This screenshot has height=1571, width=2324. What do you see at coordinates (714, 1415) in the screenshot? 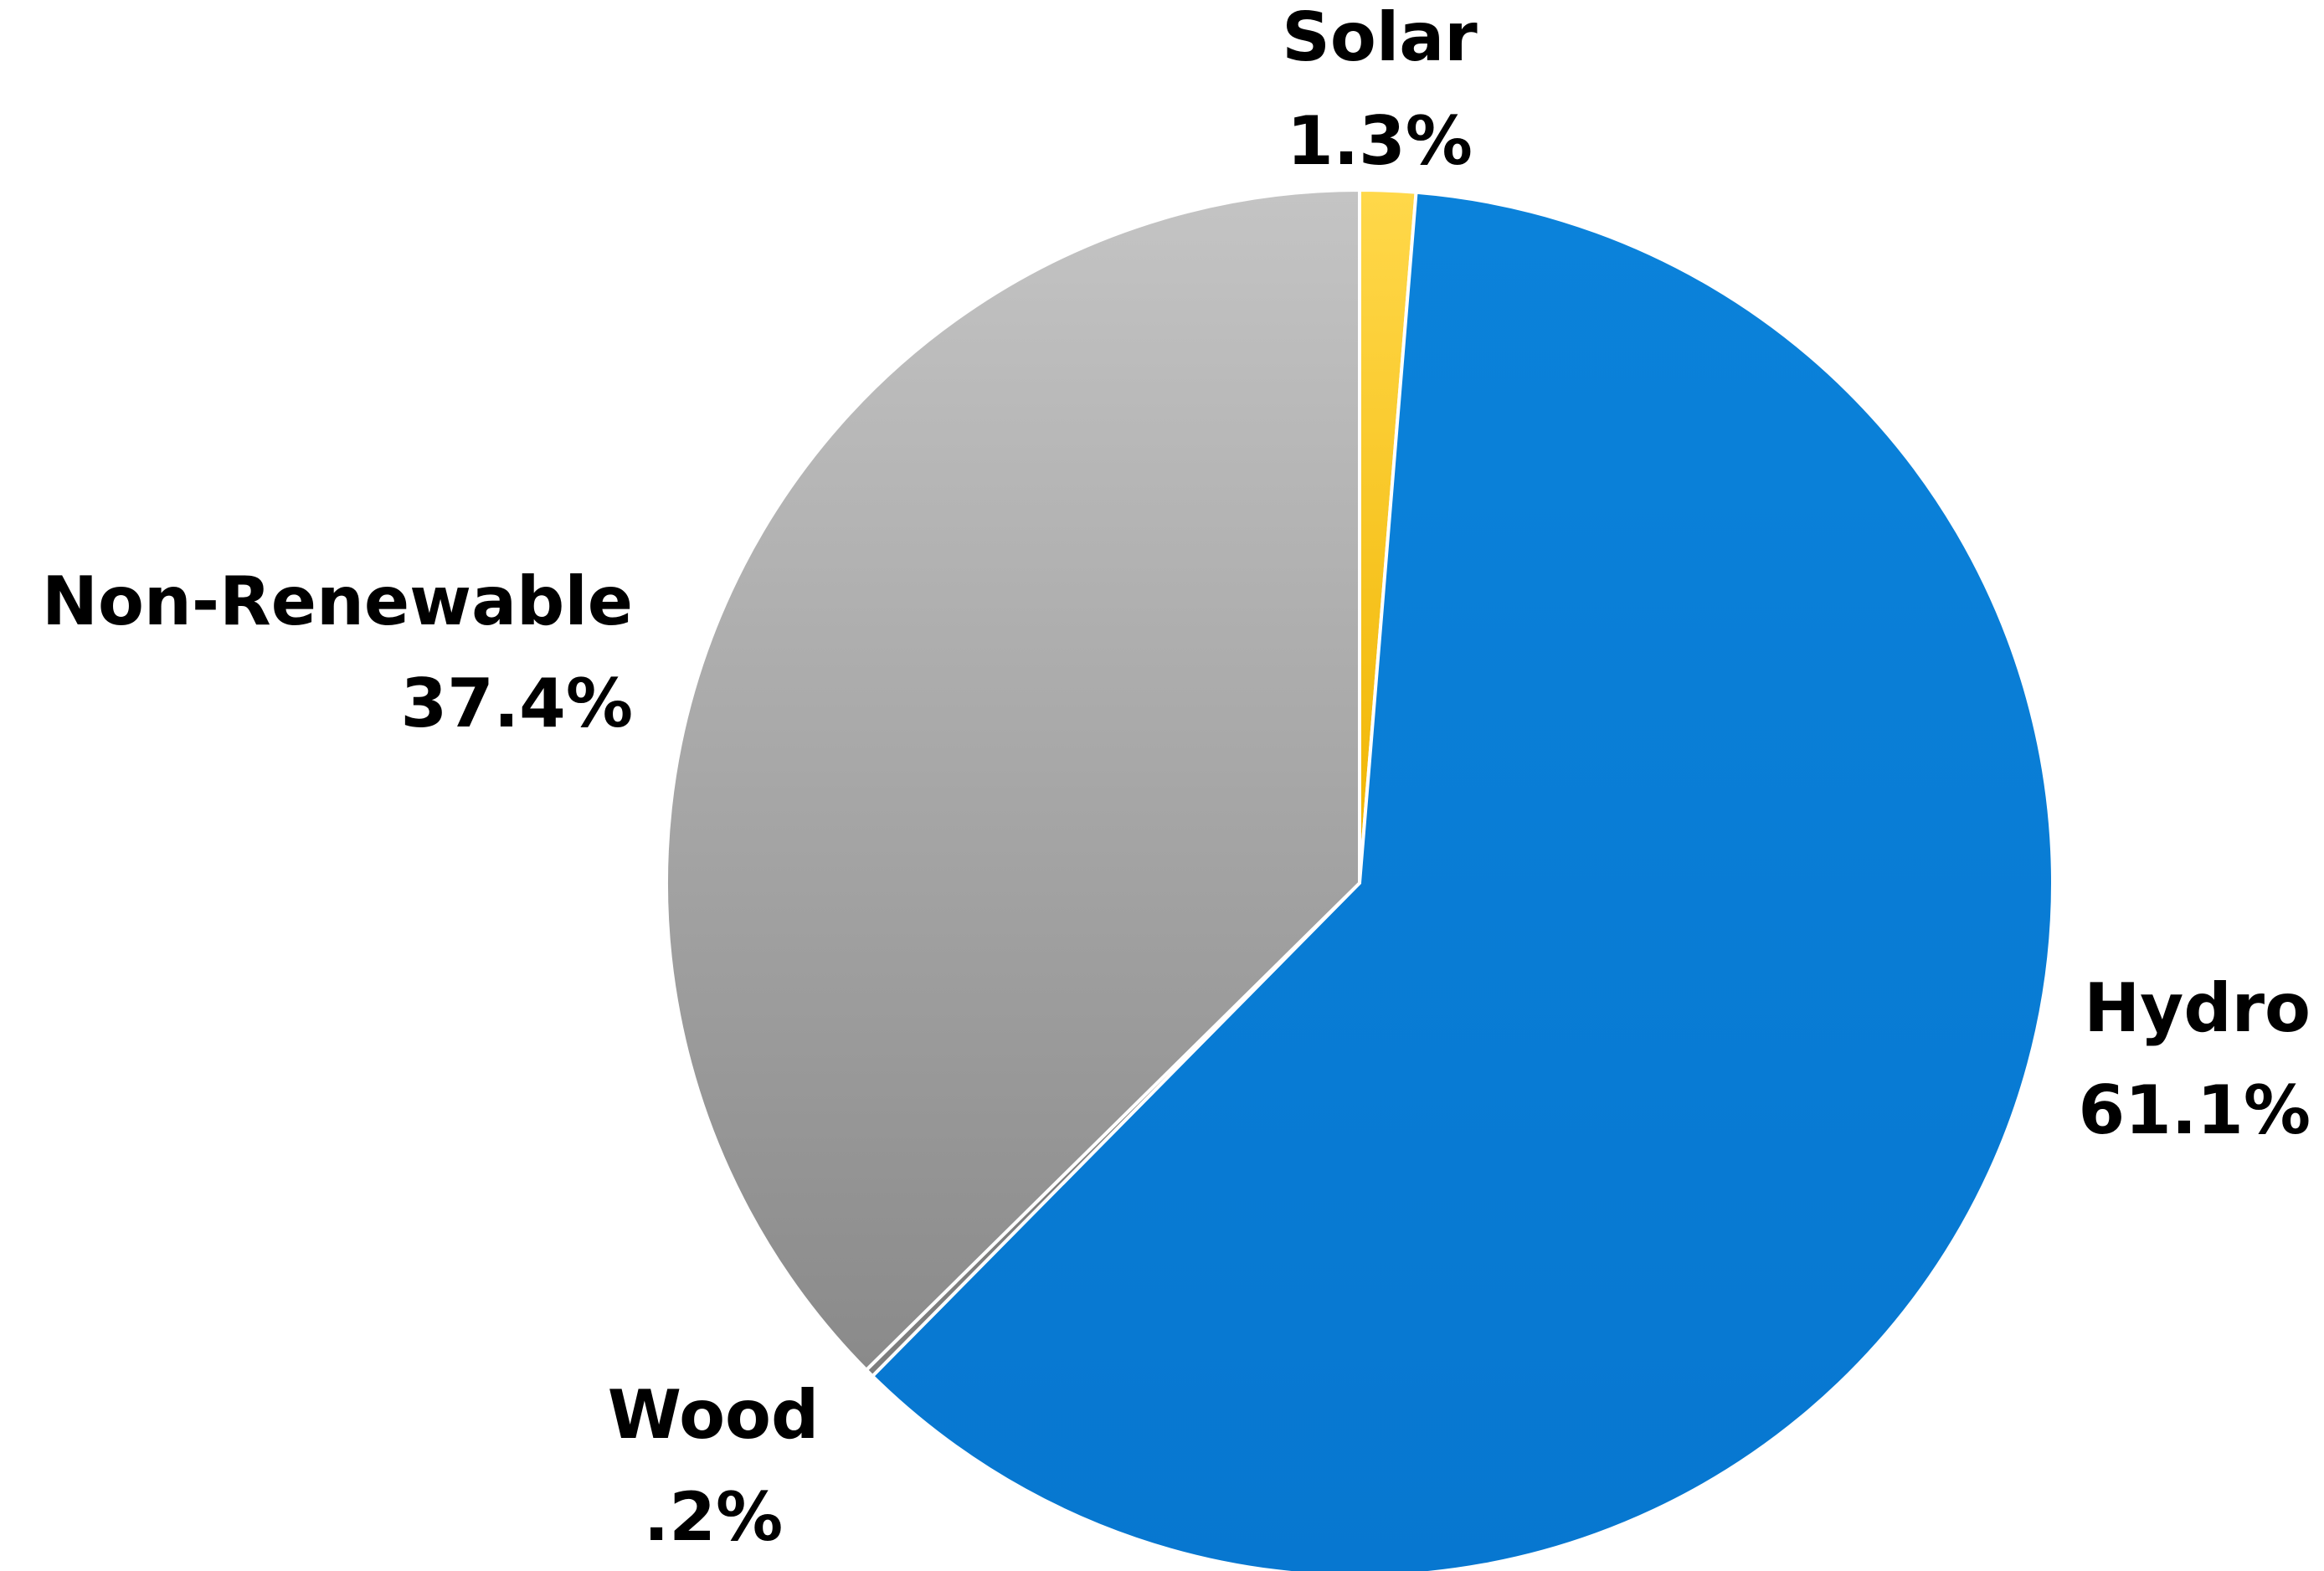
I see `slice-label-wood: Wood` at bounding box center [714, 1415].